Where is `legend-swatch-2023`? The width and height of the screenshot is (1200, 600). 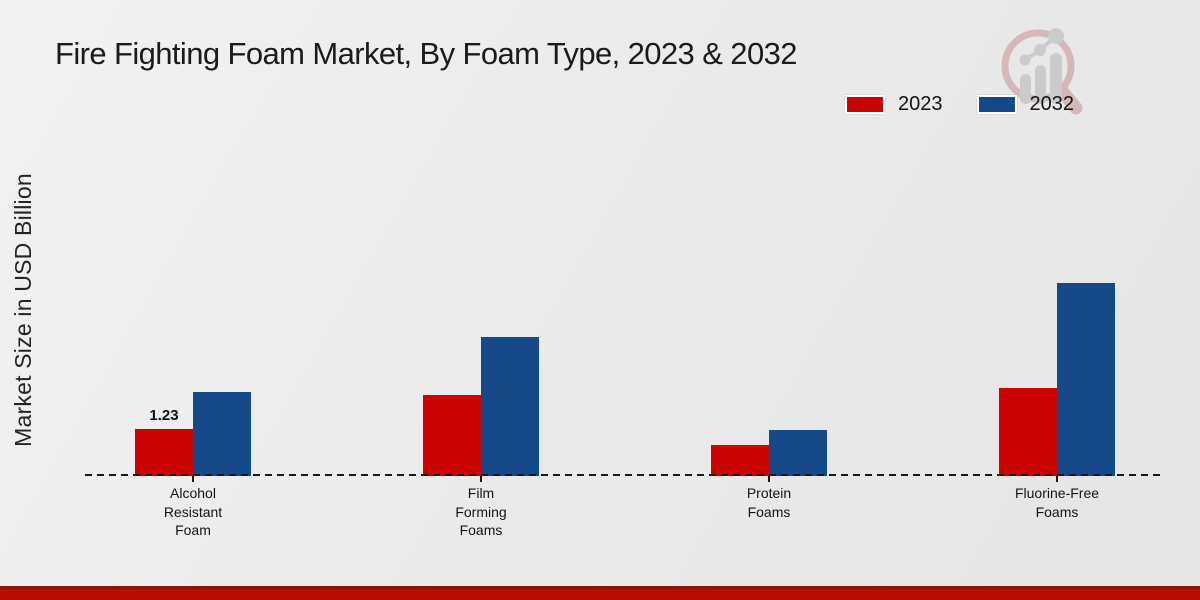
legend-swatch-2023 is located at coordinates (865, 104).